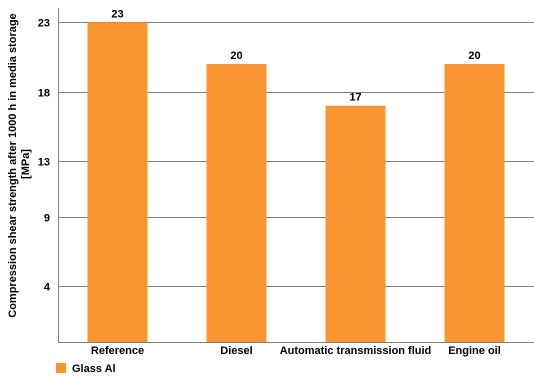 The image size is (534, 379). Describe the element at coordinates (47, 219) in the screenshot. I see `y-tick-label: 9` at that location.